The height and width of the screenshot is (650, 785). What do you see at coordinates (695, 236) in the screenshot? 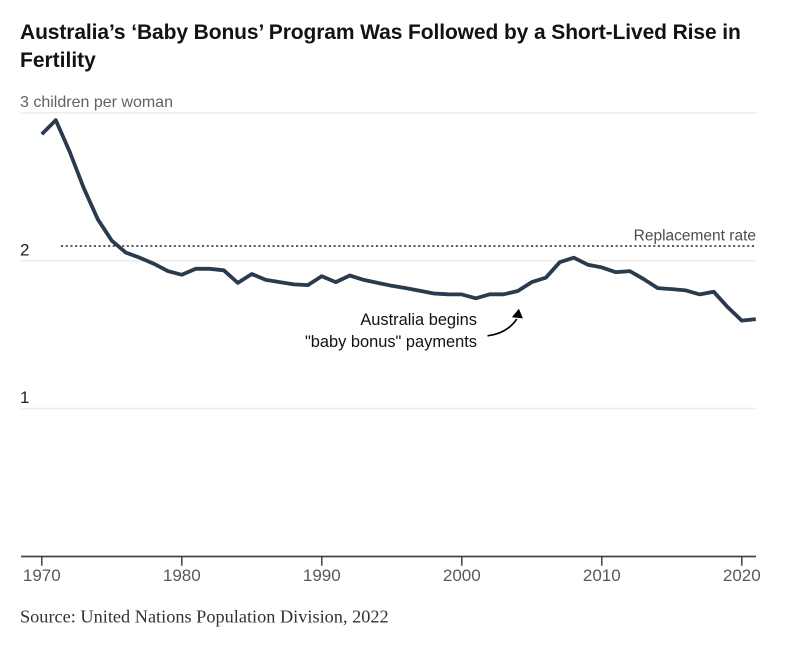
I see `svg-text: Replacement rate` at bounding box center [695, 236].